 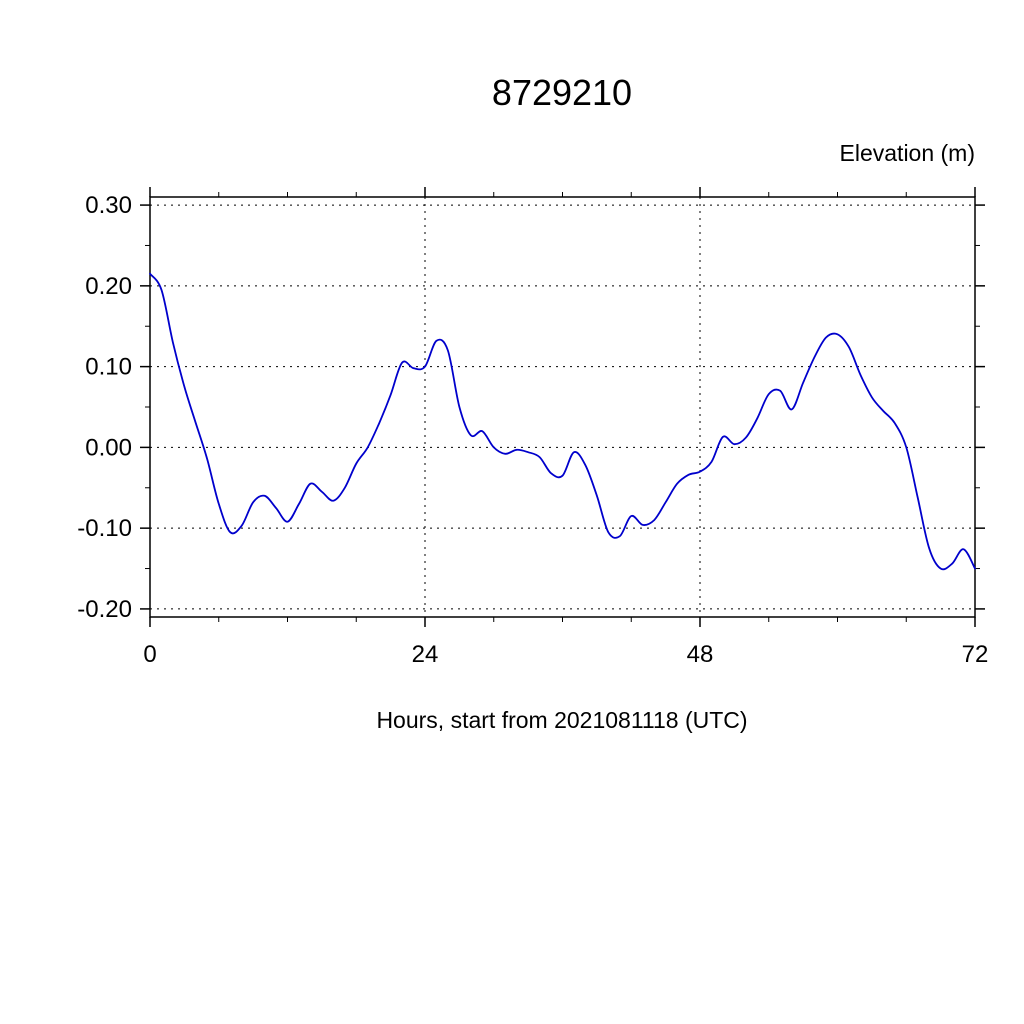 I want to click on x-tick-label: 0, so click(x=149, y=654).